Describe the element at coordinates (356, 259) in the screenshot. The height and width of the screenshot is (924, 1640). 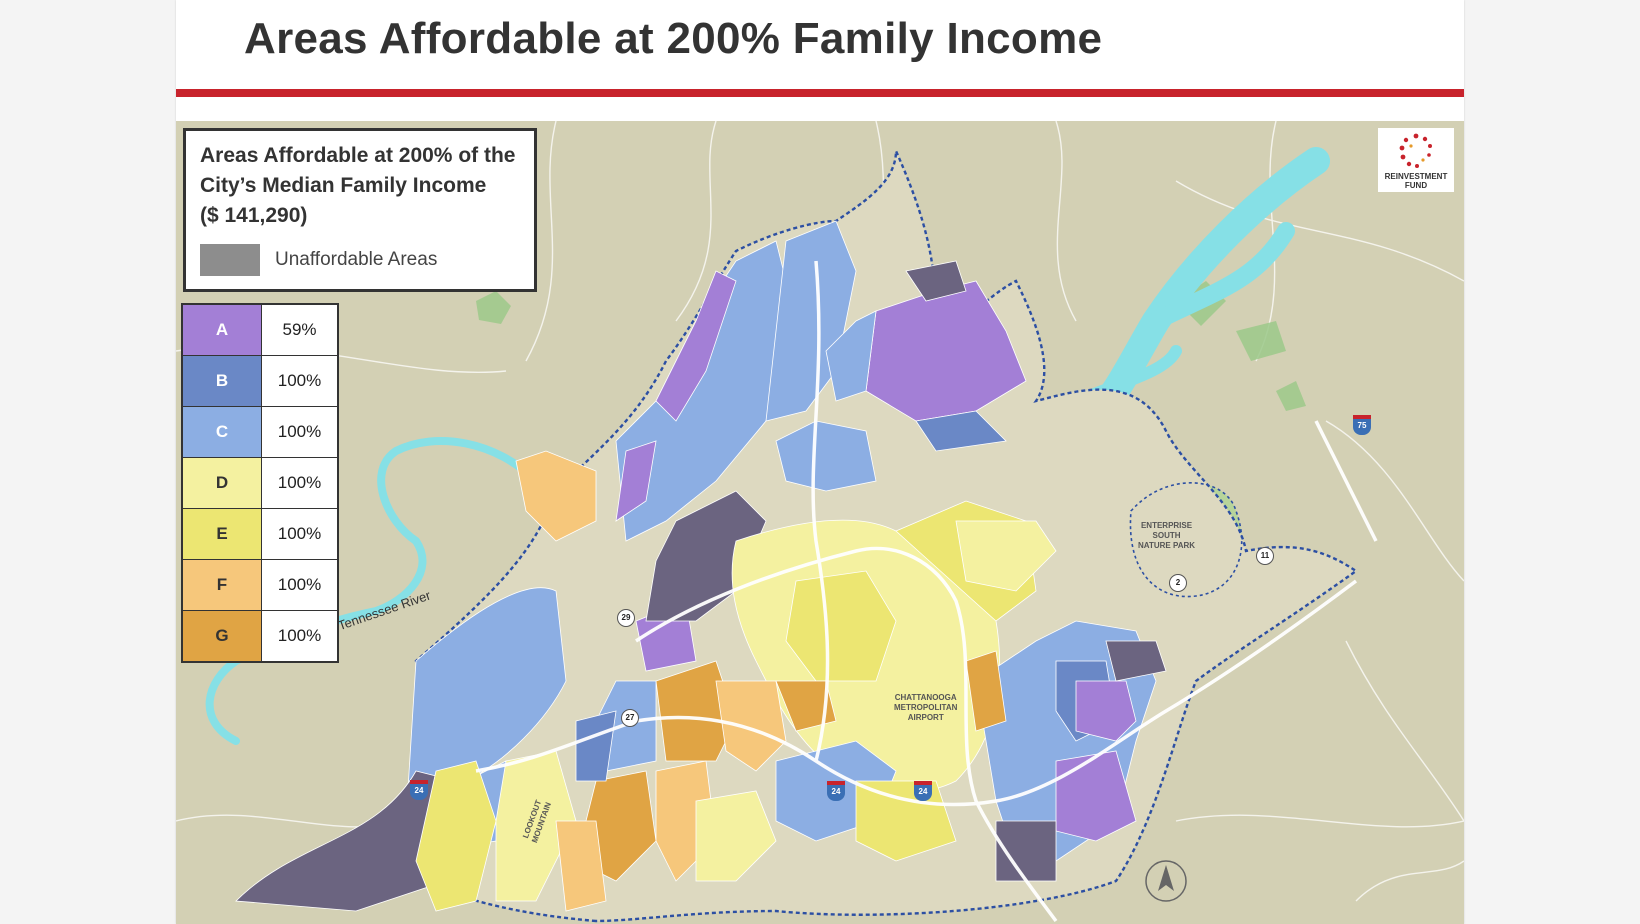
I see `unaffordable-label: Unaffordable Areas` at that location.